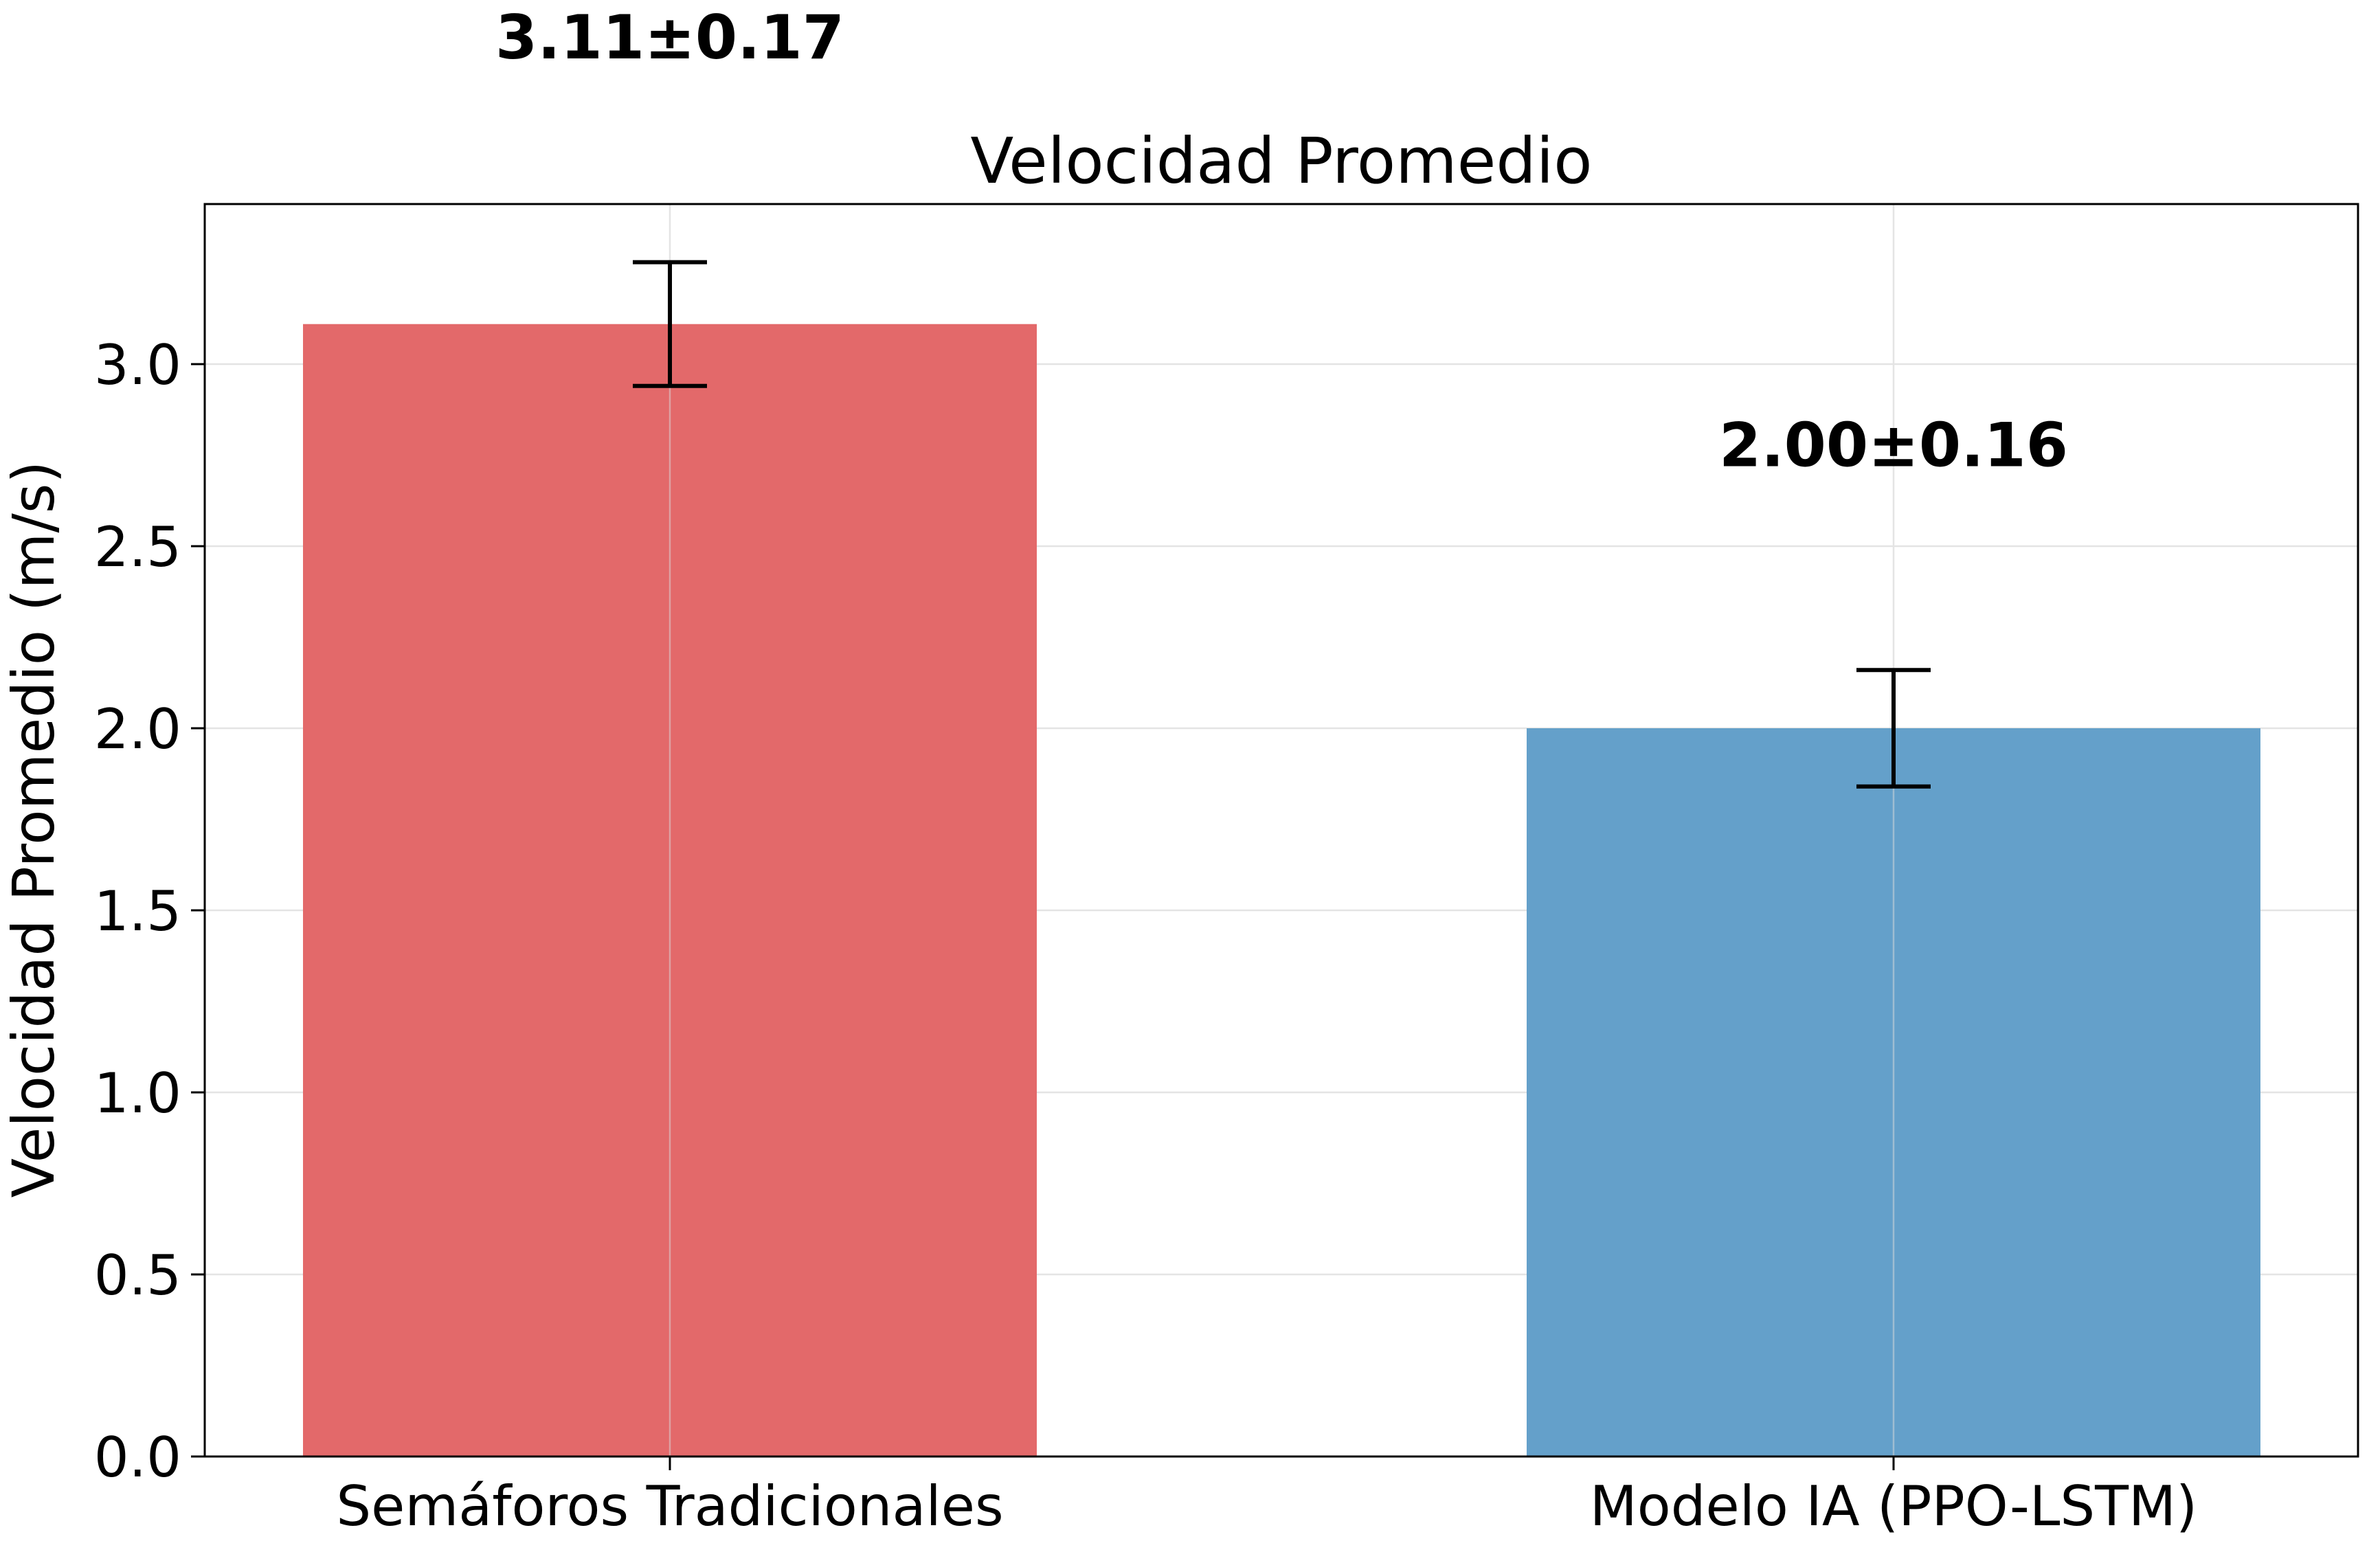 Image resolution: width=2380 pixels, height=1552 pixels. Describe the element at coordinates (137, 1093) in the screenshot. I see `y-tick-label: 1.0` at that location.